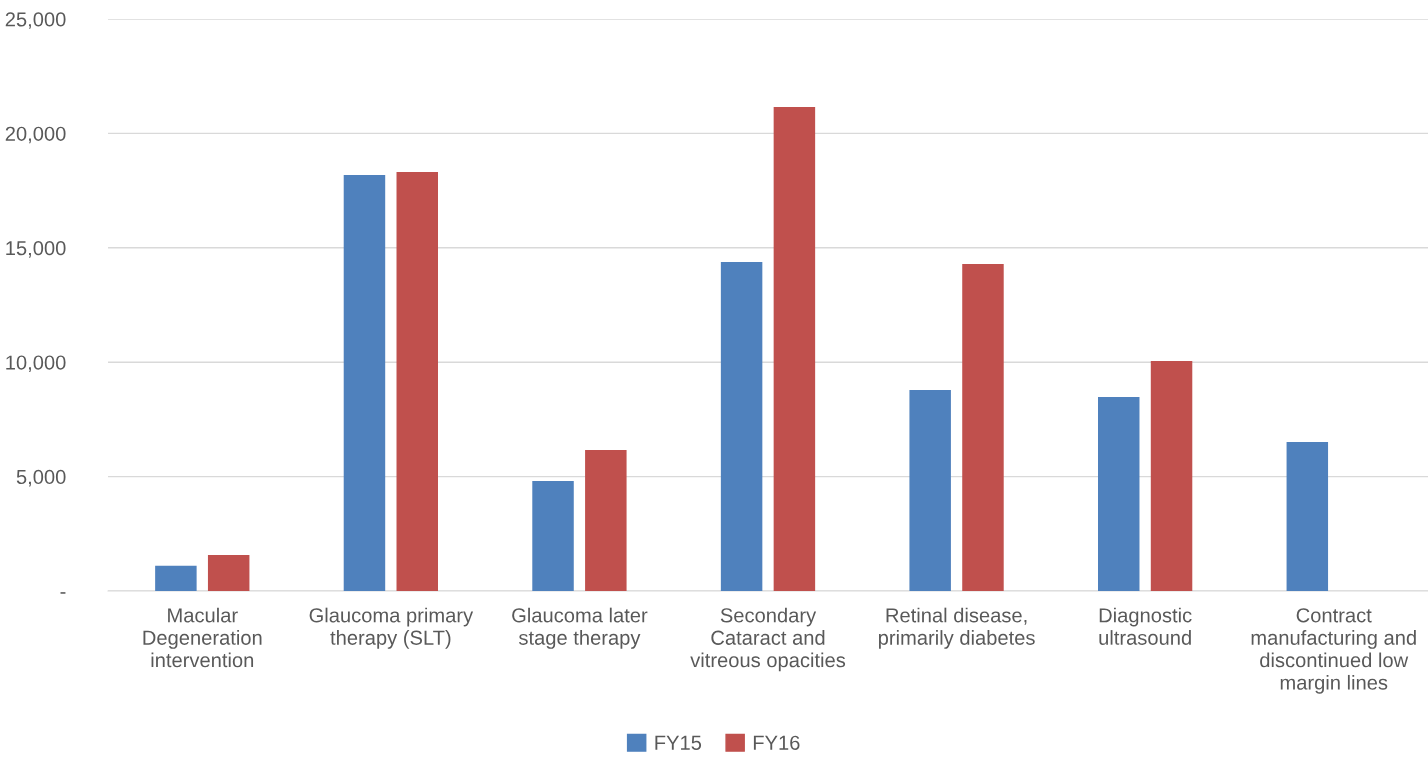 This screenshot has height=772, width=1428. Describe the element at coordinates (202, 637) in the screenshot. I see `x-tick-label: Macular Degeneration intervention` at that location.